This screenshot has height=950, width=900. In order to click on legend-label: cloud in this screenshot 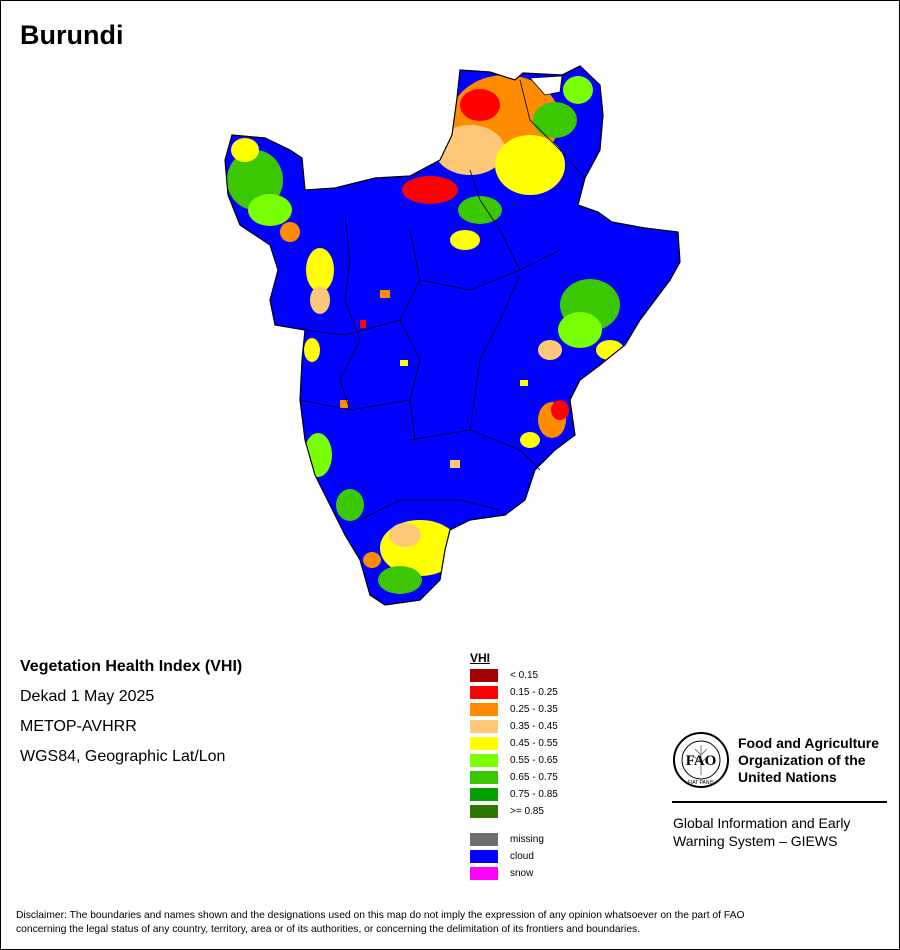, I will do `click(522, 856)`.